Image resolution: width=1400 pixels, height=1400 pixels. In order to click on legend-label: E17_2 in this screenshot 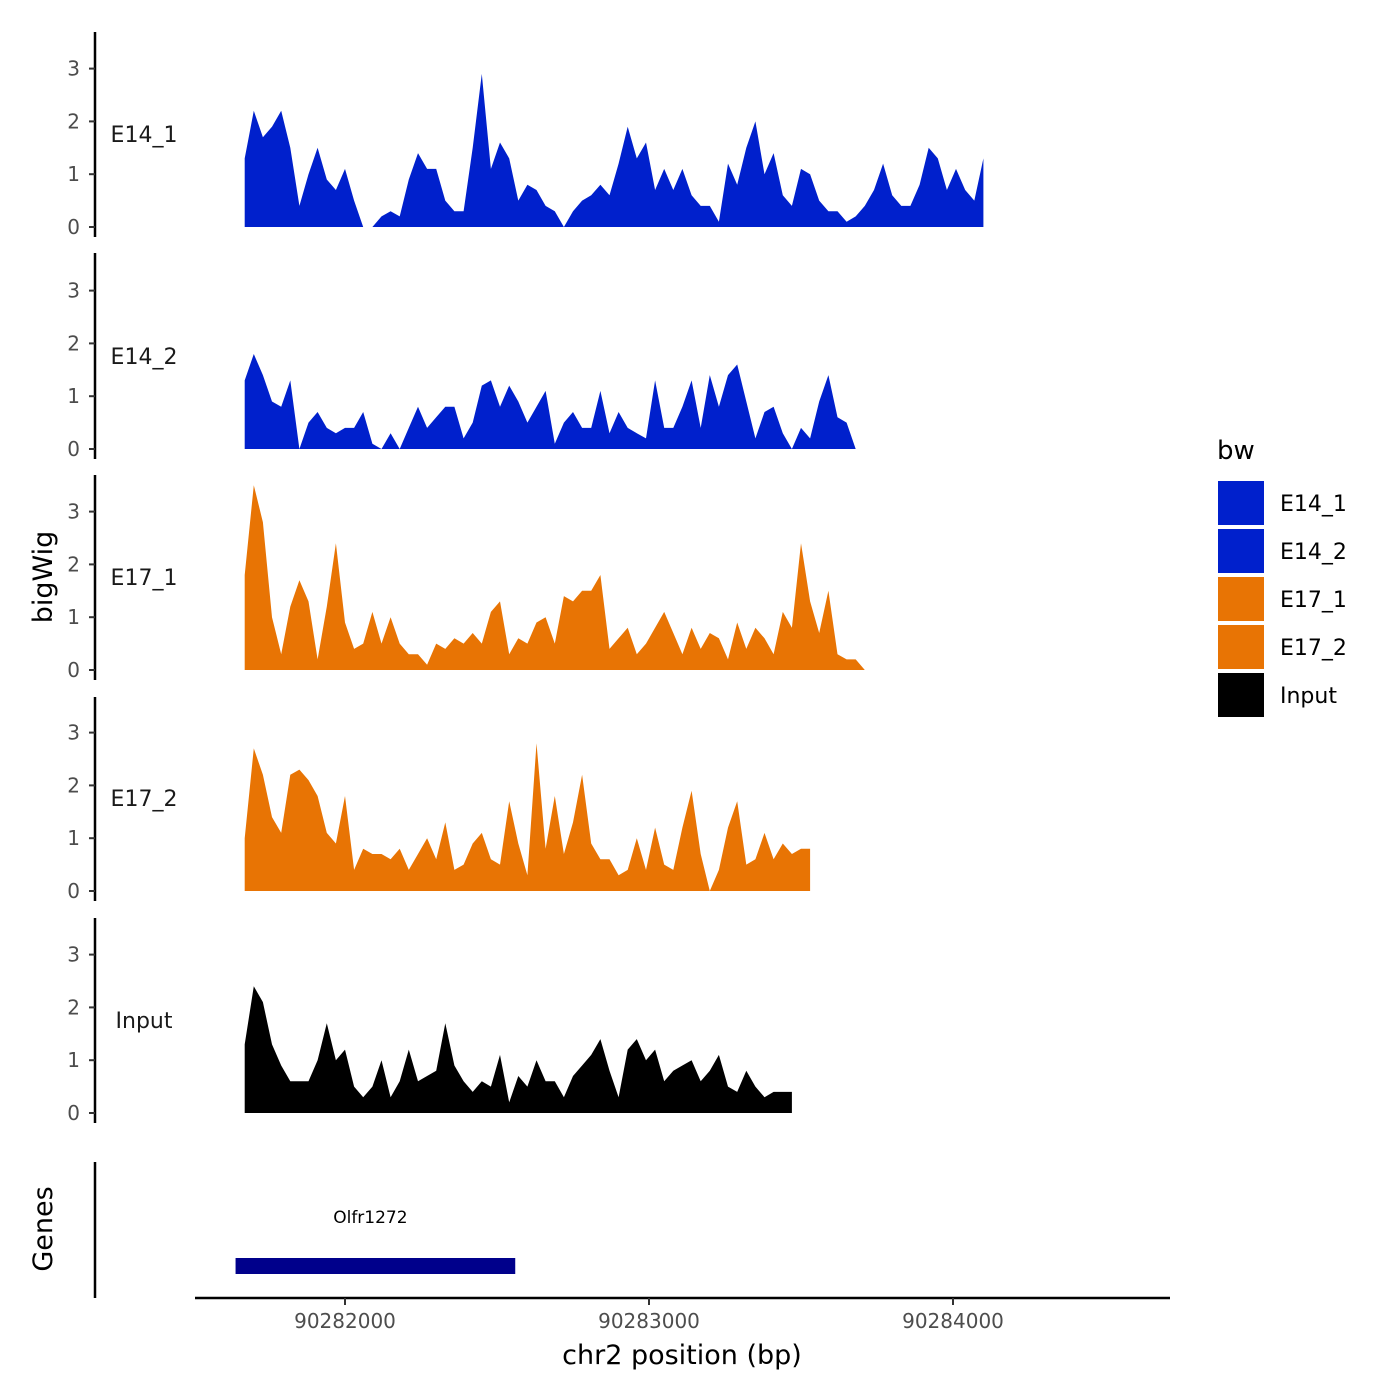, I will do `click(1313, 648)`.